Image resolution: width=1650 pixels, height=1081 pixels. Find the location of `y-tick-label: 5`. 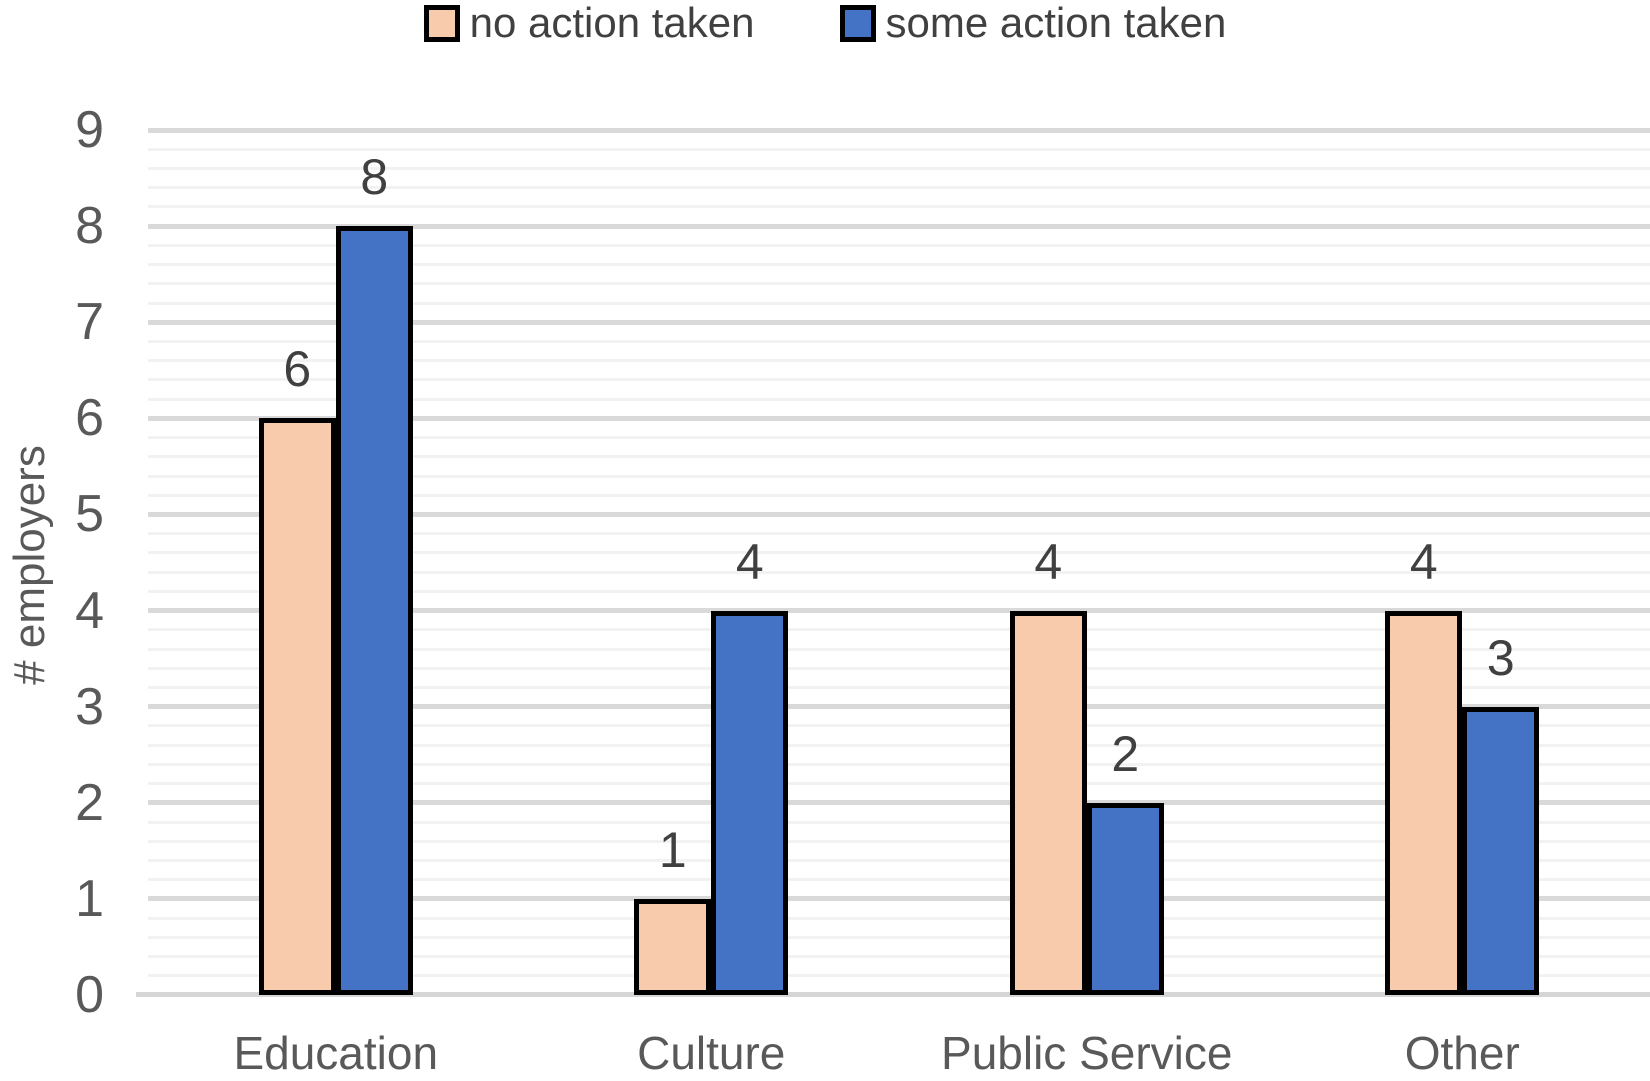

y-tick-label: 5 is located at coordinates (89, 514).